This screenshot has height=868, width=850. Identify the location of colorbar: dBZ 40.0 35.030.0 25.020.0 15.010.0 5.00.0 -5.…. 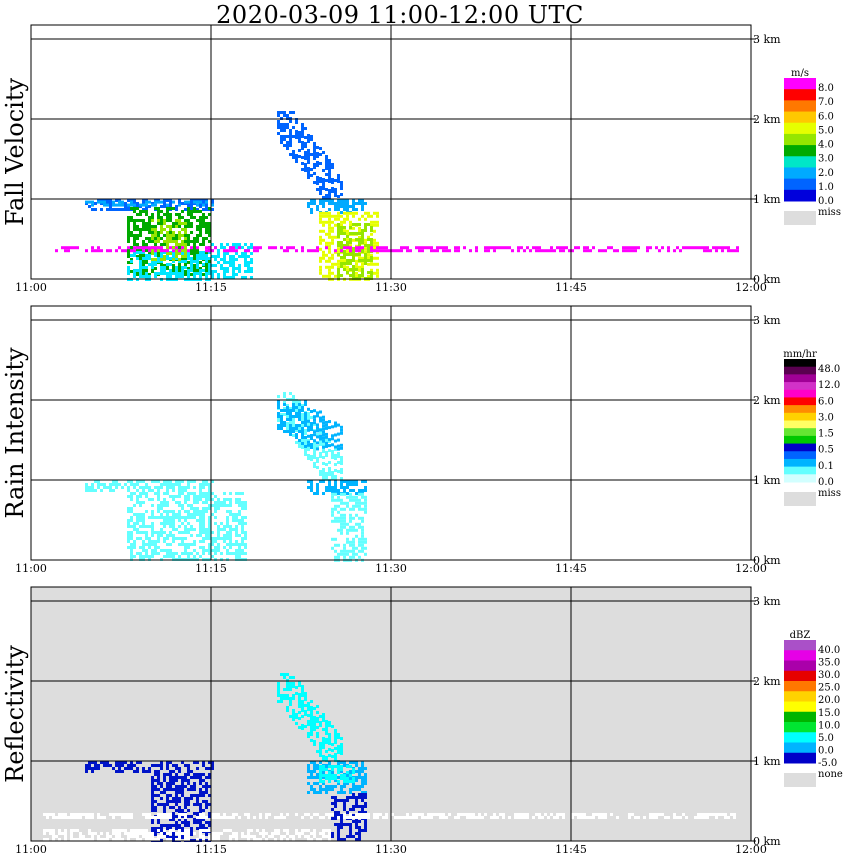
(813, 708).